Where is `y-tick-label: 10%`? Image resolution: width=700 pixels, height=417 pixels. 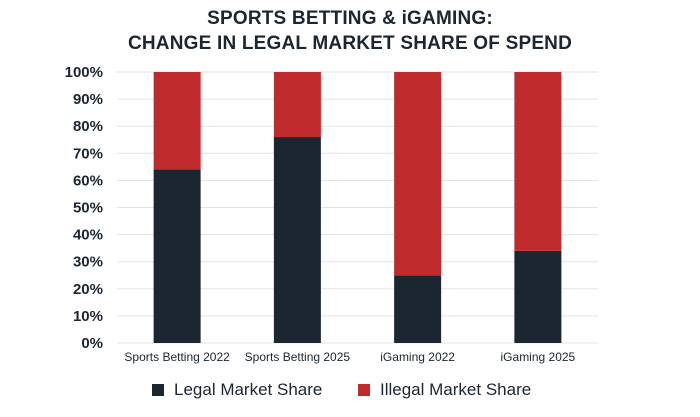
y-tick-label: 10% is located at coordinates (88, 316).